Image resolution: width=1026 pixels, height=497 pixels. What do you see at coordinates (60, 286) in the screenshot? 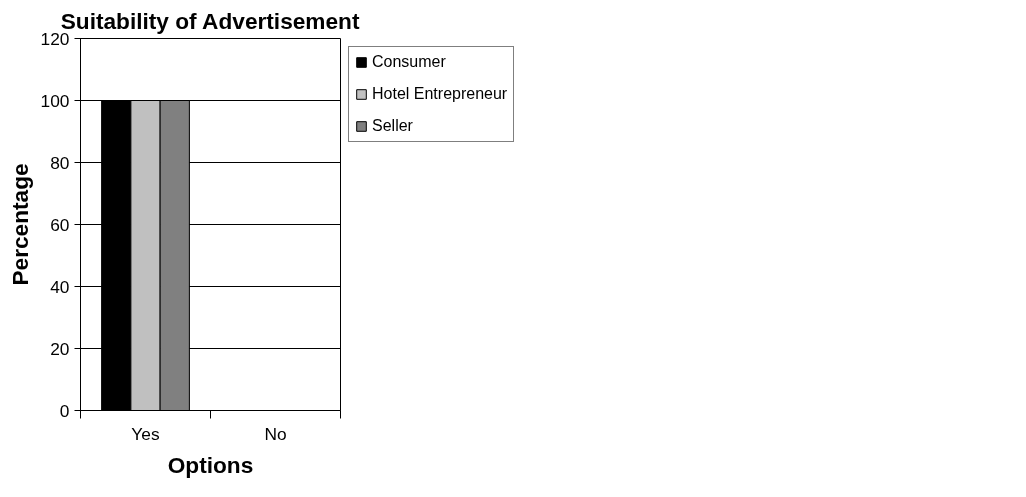
I see `y-tick-label: 40` at bounding box center [60, 286].